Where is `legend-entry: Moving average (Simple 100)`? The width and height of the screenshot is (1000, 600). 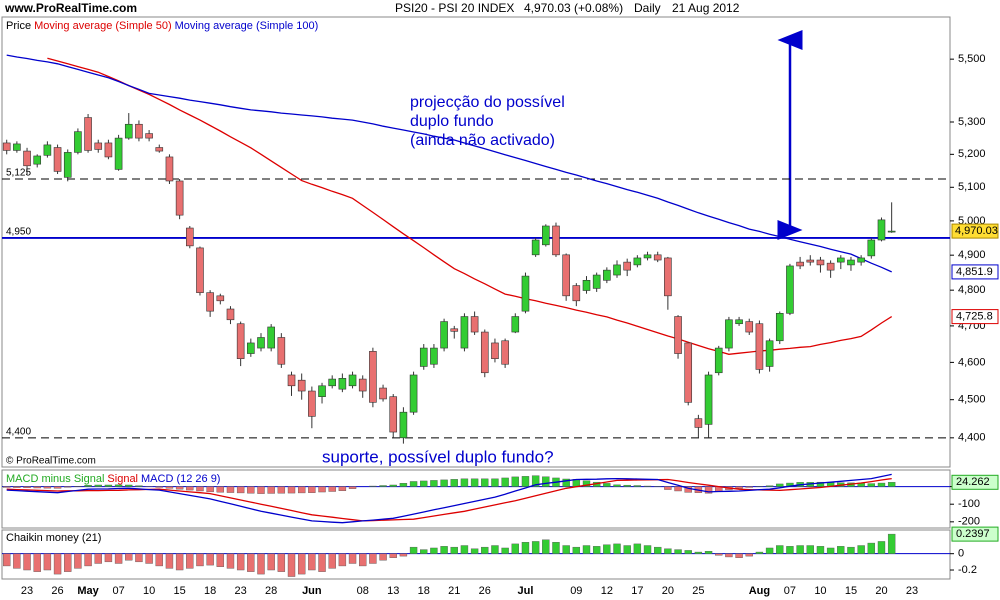 legend-entry: Moving average (Simple 100) is located at coordinates (247, 26).